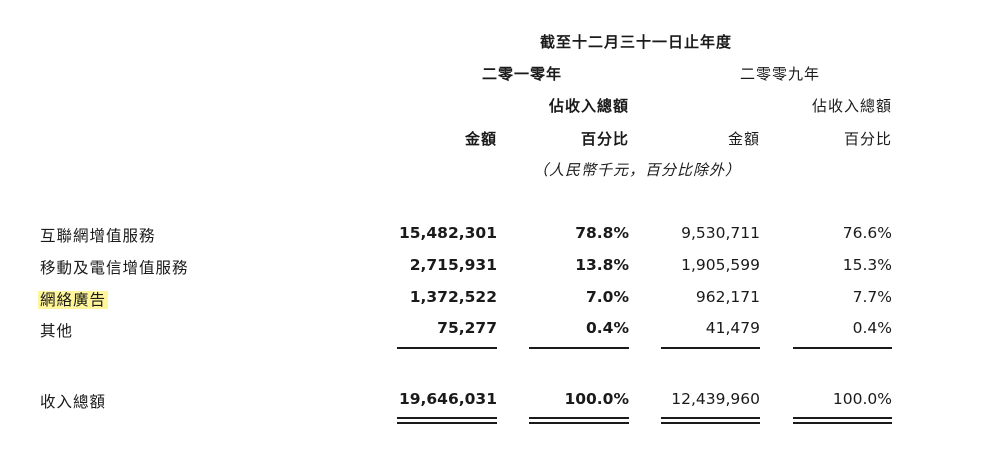  Describe the element at coordinates (596, 399) in the screenshot. I see `total-pct-2010: 100.0%` at that location.